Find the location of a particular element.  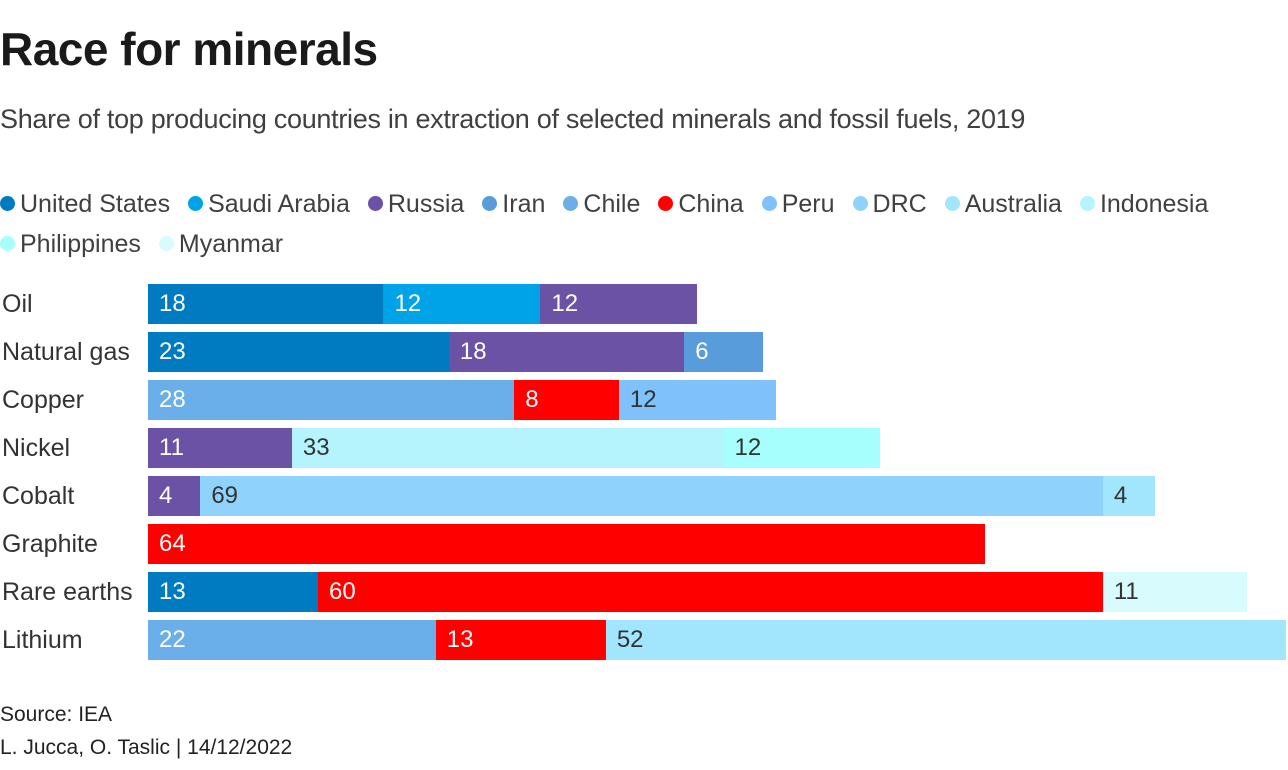

source-note: Source: IEA is located at coordinates (56, 714).